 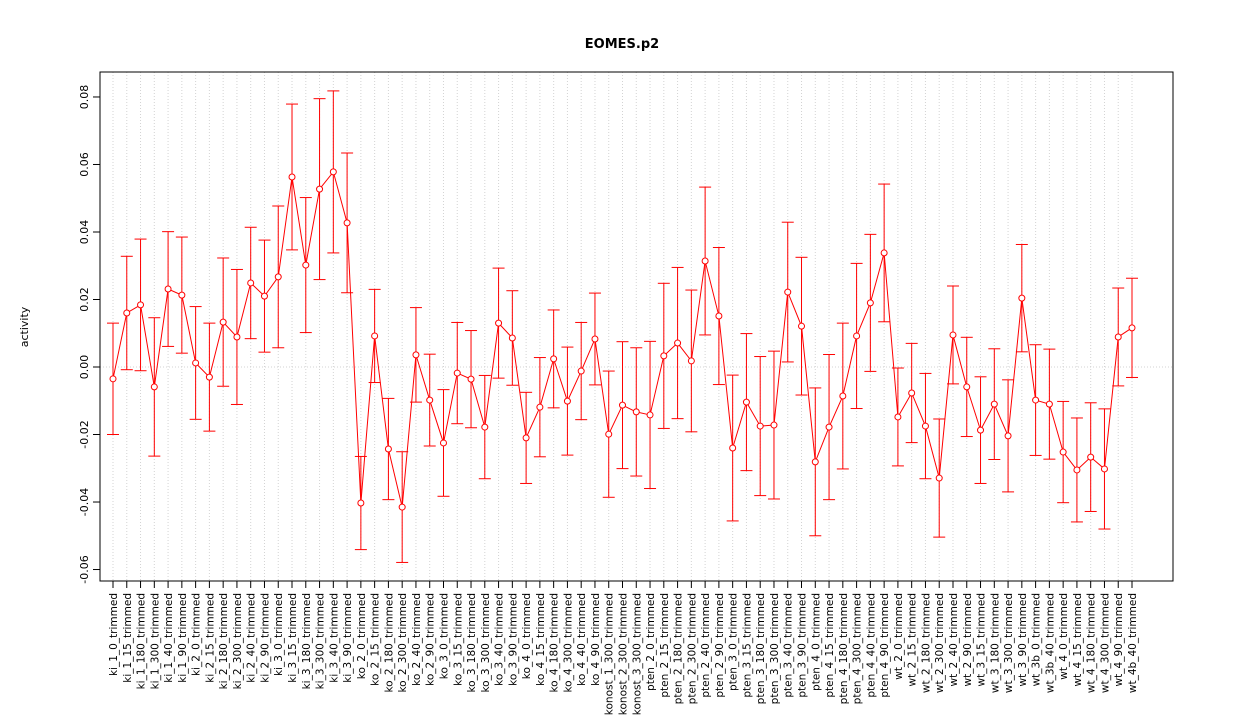 I want to click on x-tick-label: pten_2_90_trimmed, so click(x=720, y=645).